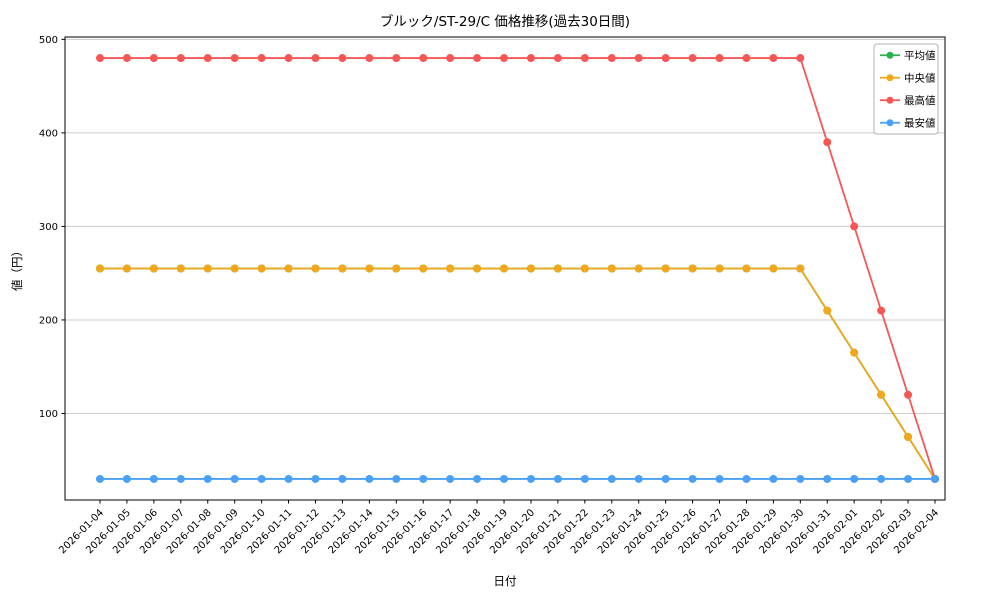  What do you see at coordinates (48, 40) in the screenshot?
I see `y-tick-label: 500` at bounding box center [48, 40].